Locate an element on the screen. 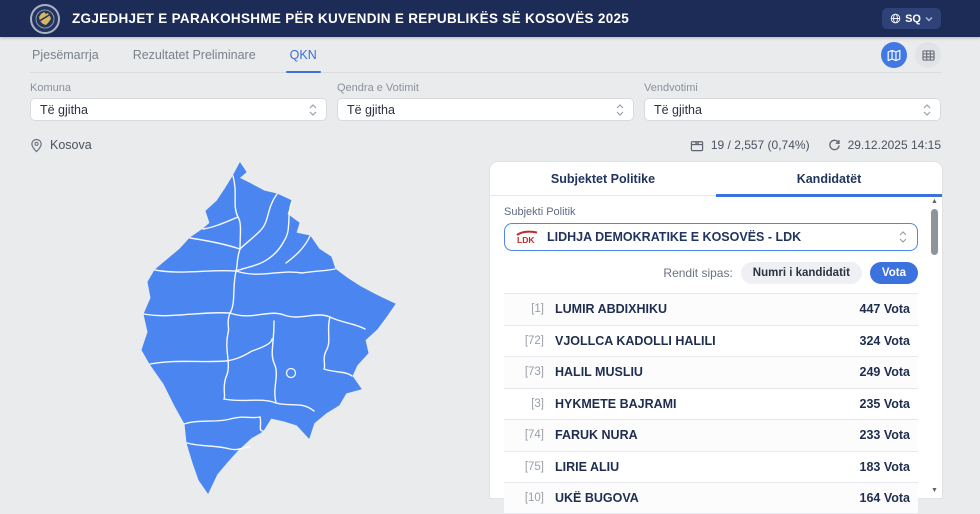 This screenshot has height=514, width=980. subject-value: LIDHJA DEMOKRATIKE E KOSOVËS - LDK is located at coordinates (674, 237).